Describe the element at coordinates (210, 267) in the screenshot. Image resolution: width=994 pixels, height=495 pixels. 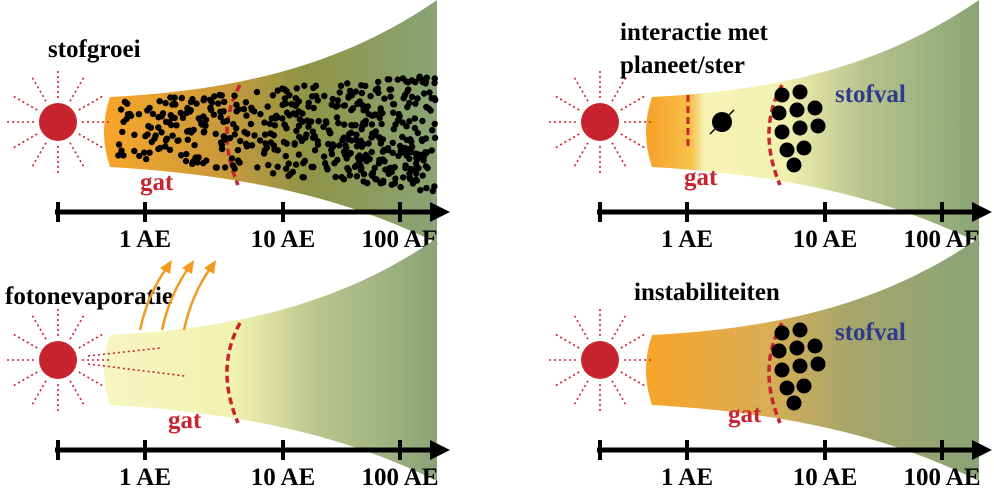
I see `wind-arrowhead` at that location.